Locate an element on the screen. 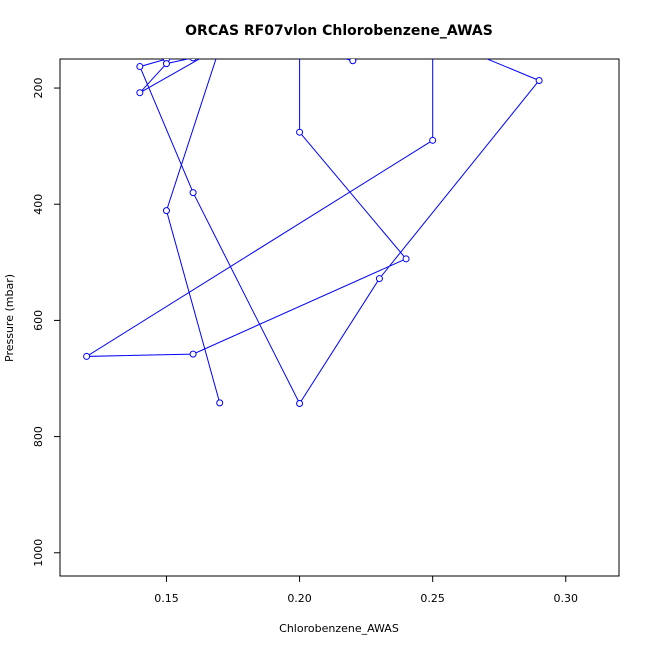 The width and height of the screenshot is (650, 650). x-tick-label: 0.15 is located at coordinates (166, 598).